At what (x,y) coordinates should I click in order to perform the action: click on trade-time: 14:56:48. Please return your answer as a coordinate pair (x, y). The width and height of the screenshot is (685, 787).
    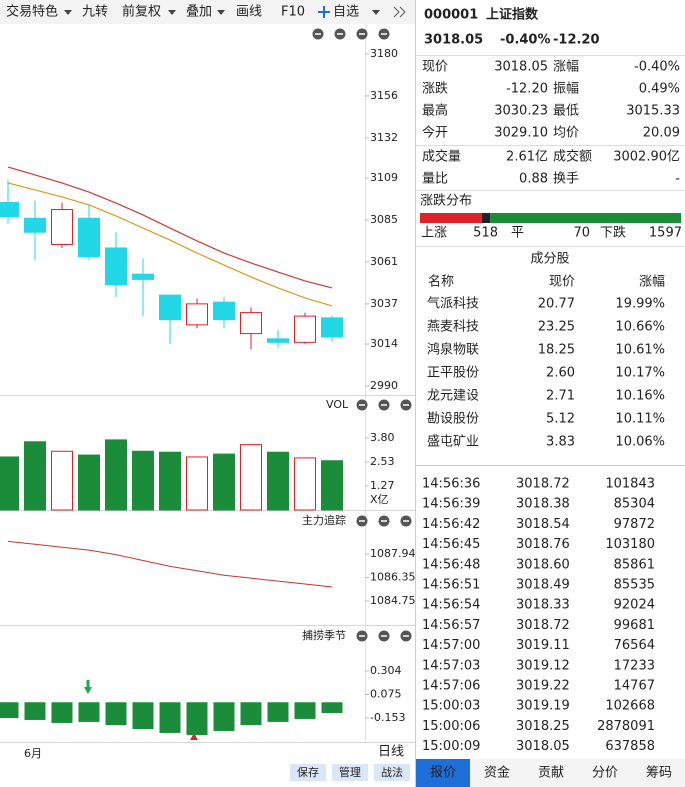
    Looking at the image, I should click on (451, 564).